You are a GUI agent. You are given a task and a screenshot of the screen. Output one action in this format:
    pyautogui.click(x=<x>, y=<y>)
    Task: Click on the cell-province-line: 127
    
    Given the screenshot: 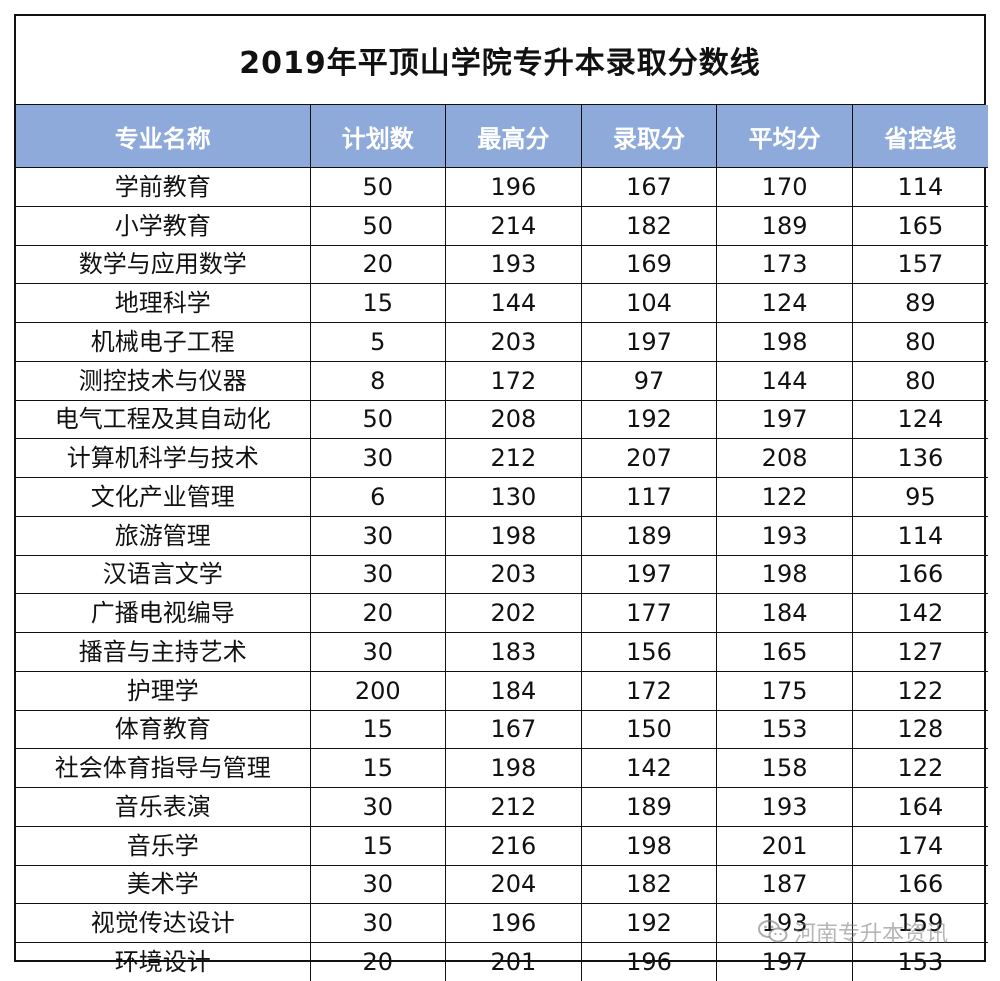 What is the action you would take?
    pyautogui.click(x=919, y=652)
    